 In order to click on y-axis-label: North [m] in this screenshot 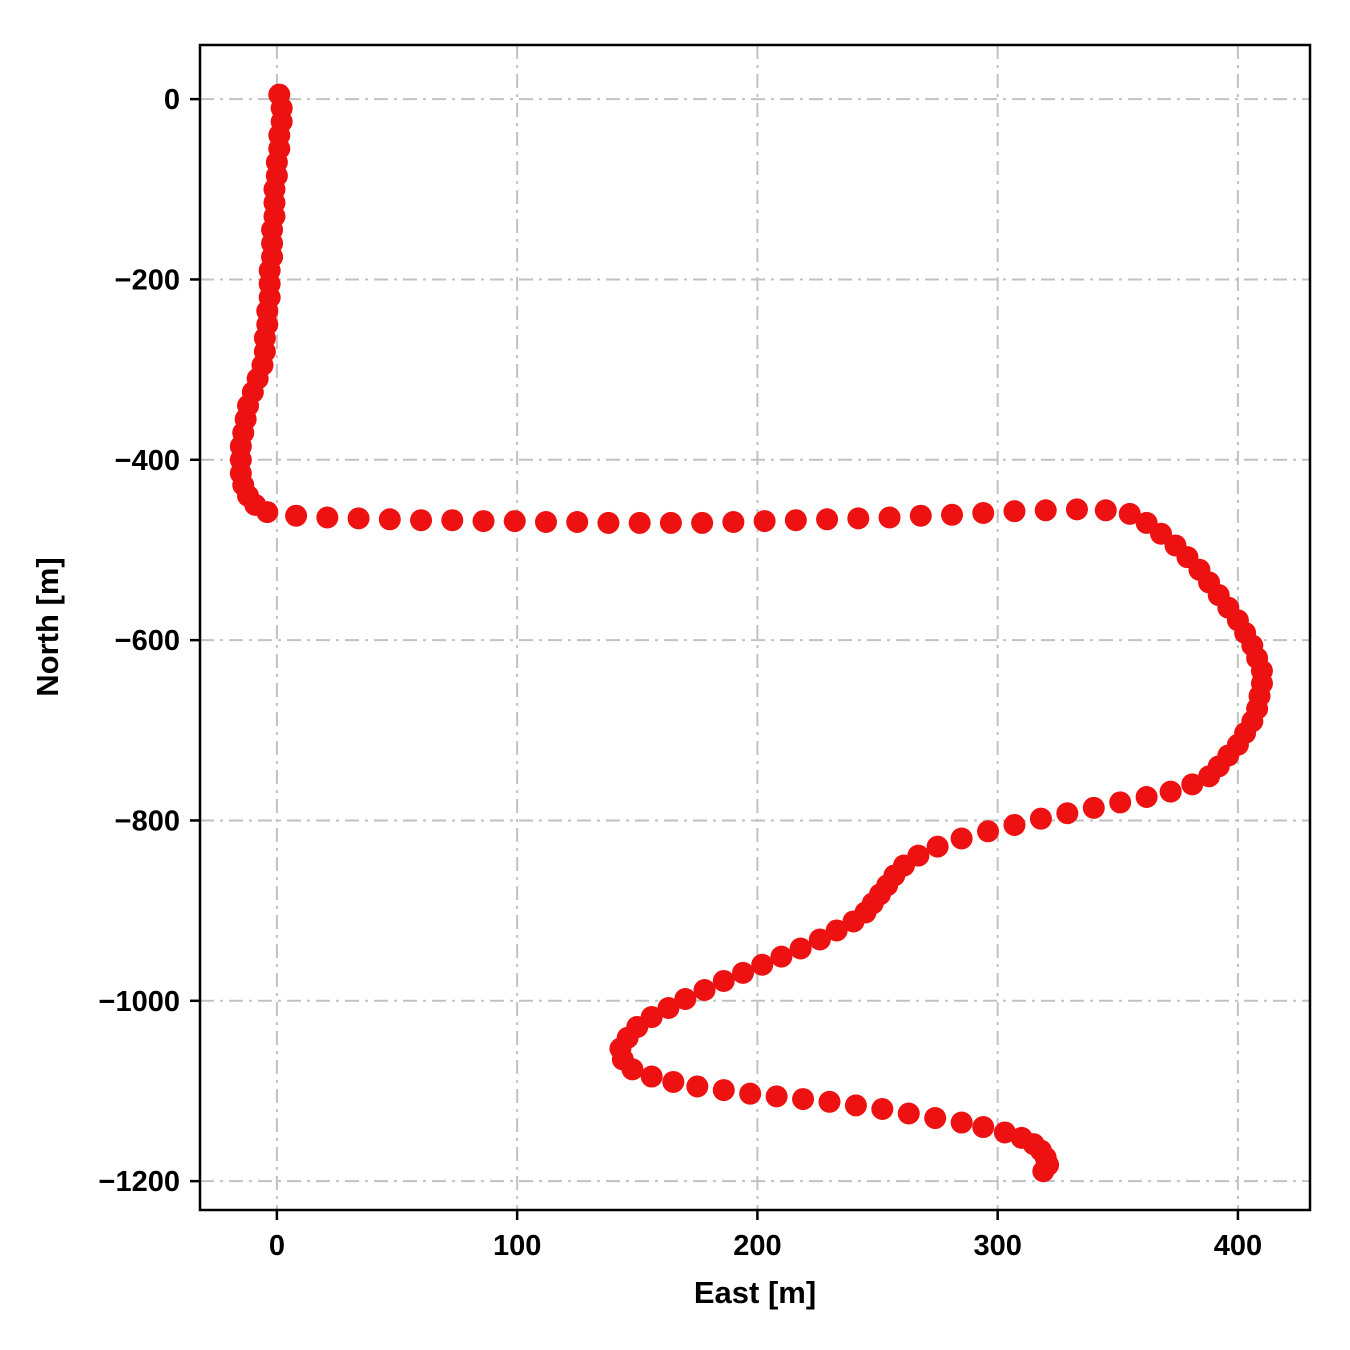, I will do `click(47, 626)`.